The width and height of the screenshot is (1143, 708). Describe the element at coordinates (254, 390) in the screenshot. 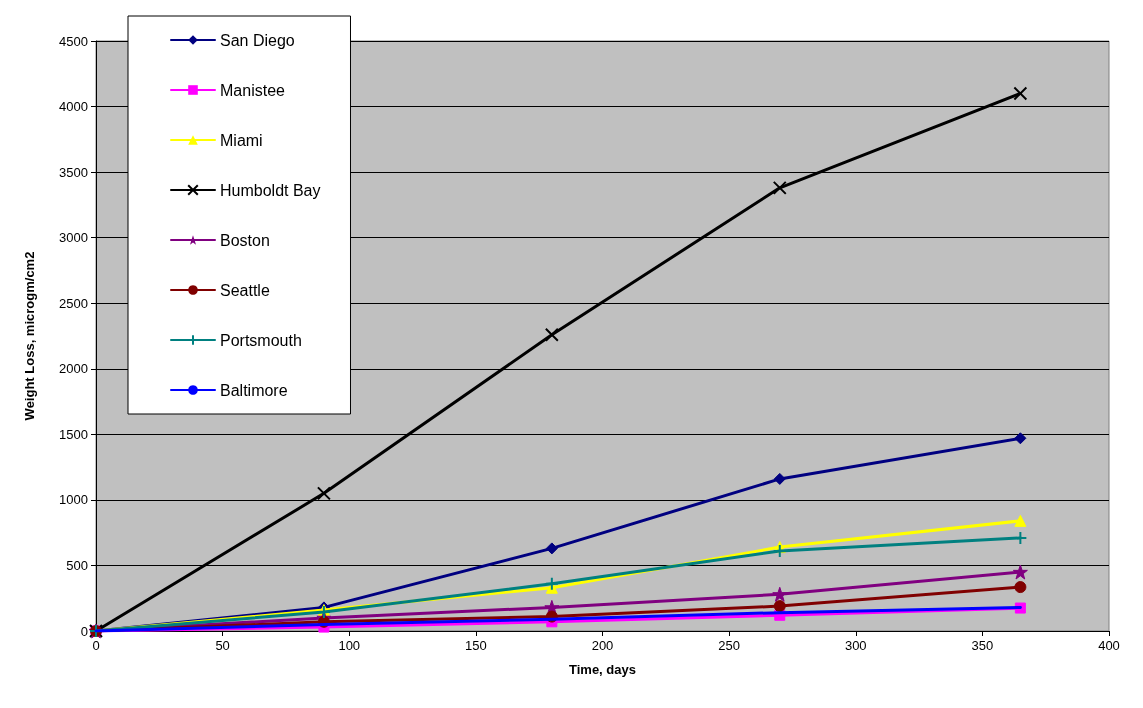

I see `legend-label: Baltimore` at that location.